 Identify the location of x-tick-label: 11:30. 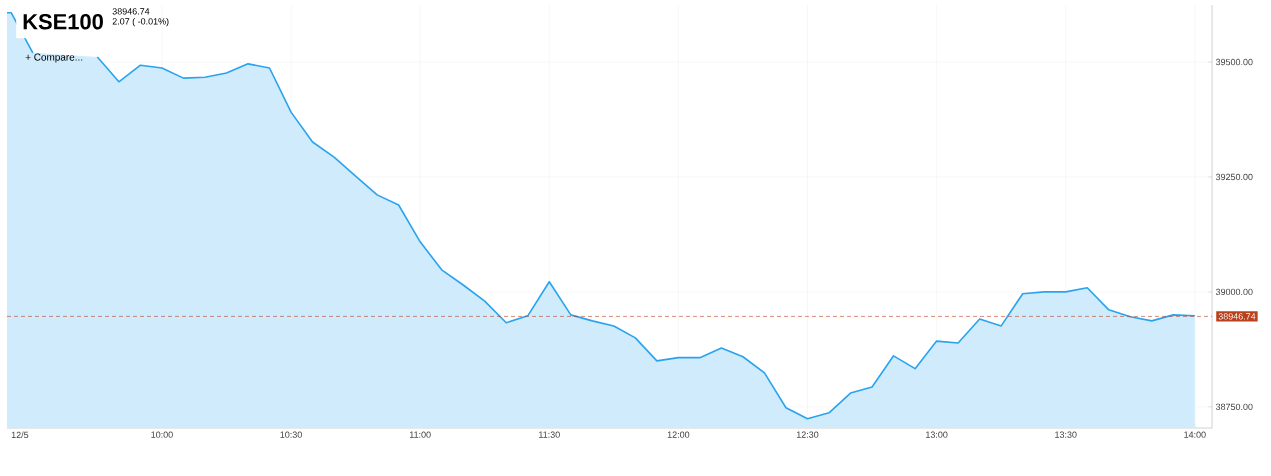
(549, 434).